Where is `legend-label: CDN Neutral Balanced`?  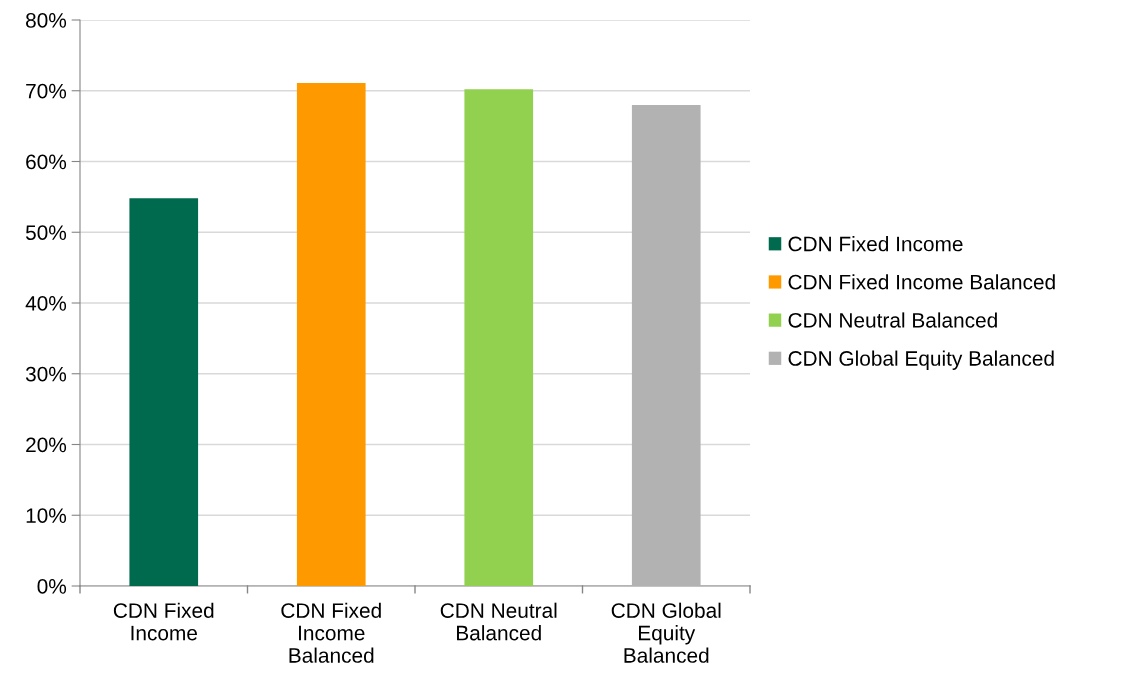
legend-label: CDN Neutral Balanced is located at coordinates (892, 320).